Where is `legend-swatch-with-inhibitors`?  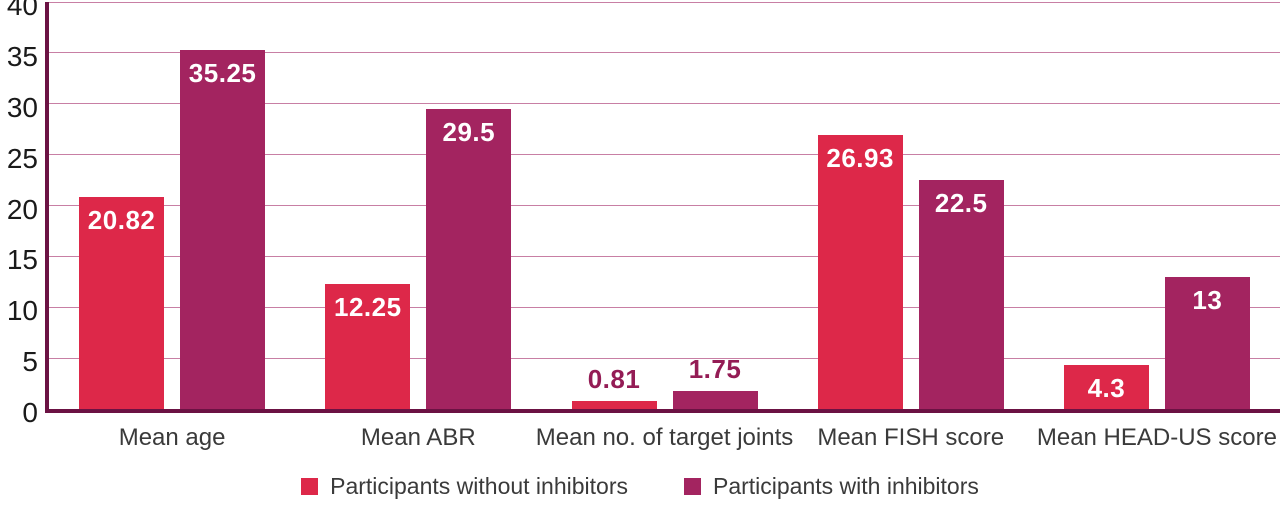
legend-swatch-with-inhibitors is located at coordinates (692, 486).